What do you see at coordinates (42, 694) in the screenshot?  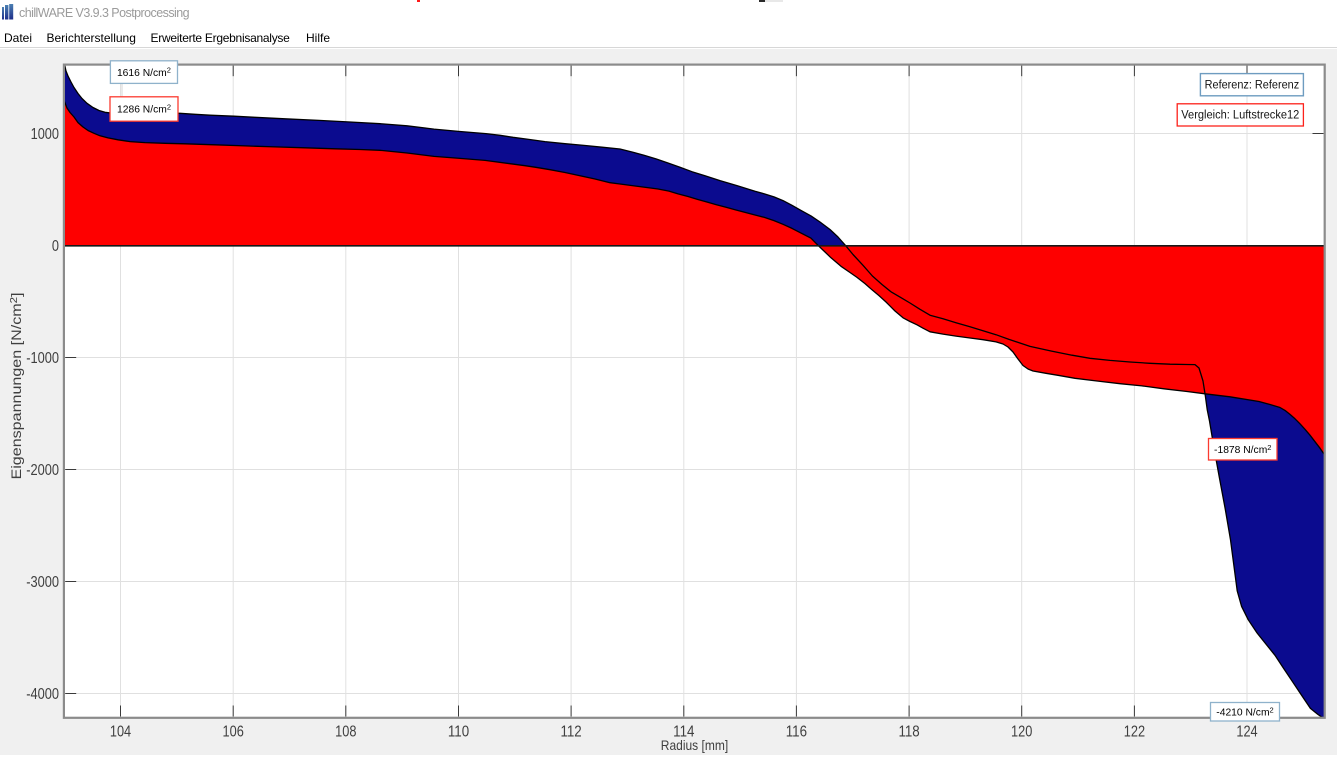 I see `svg-text: -4000` at bounding box center [42, 694].